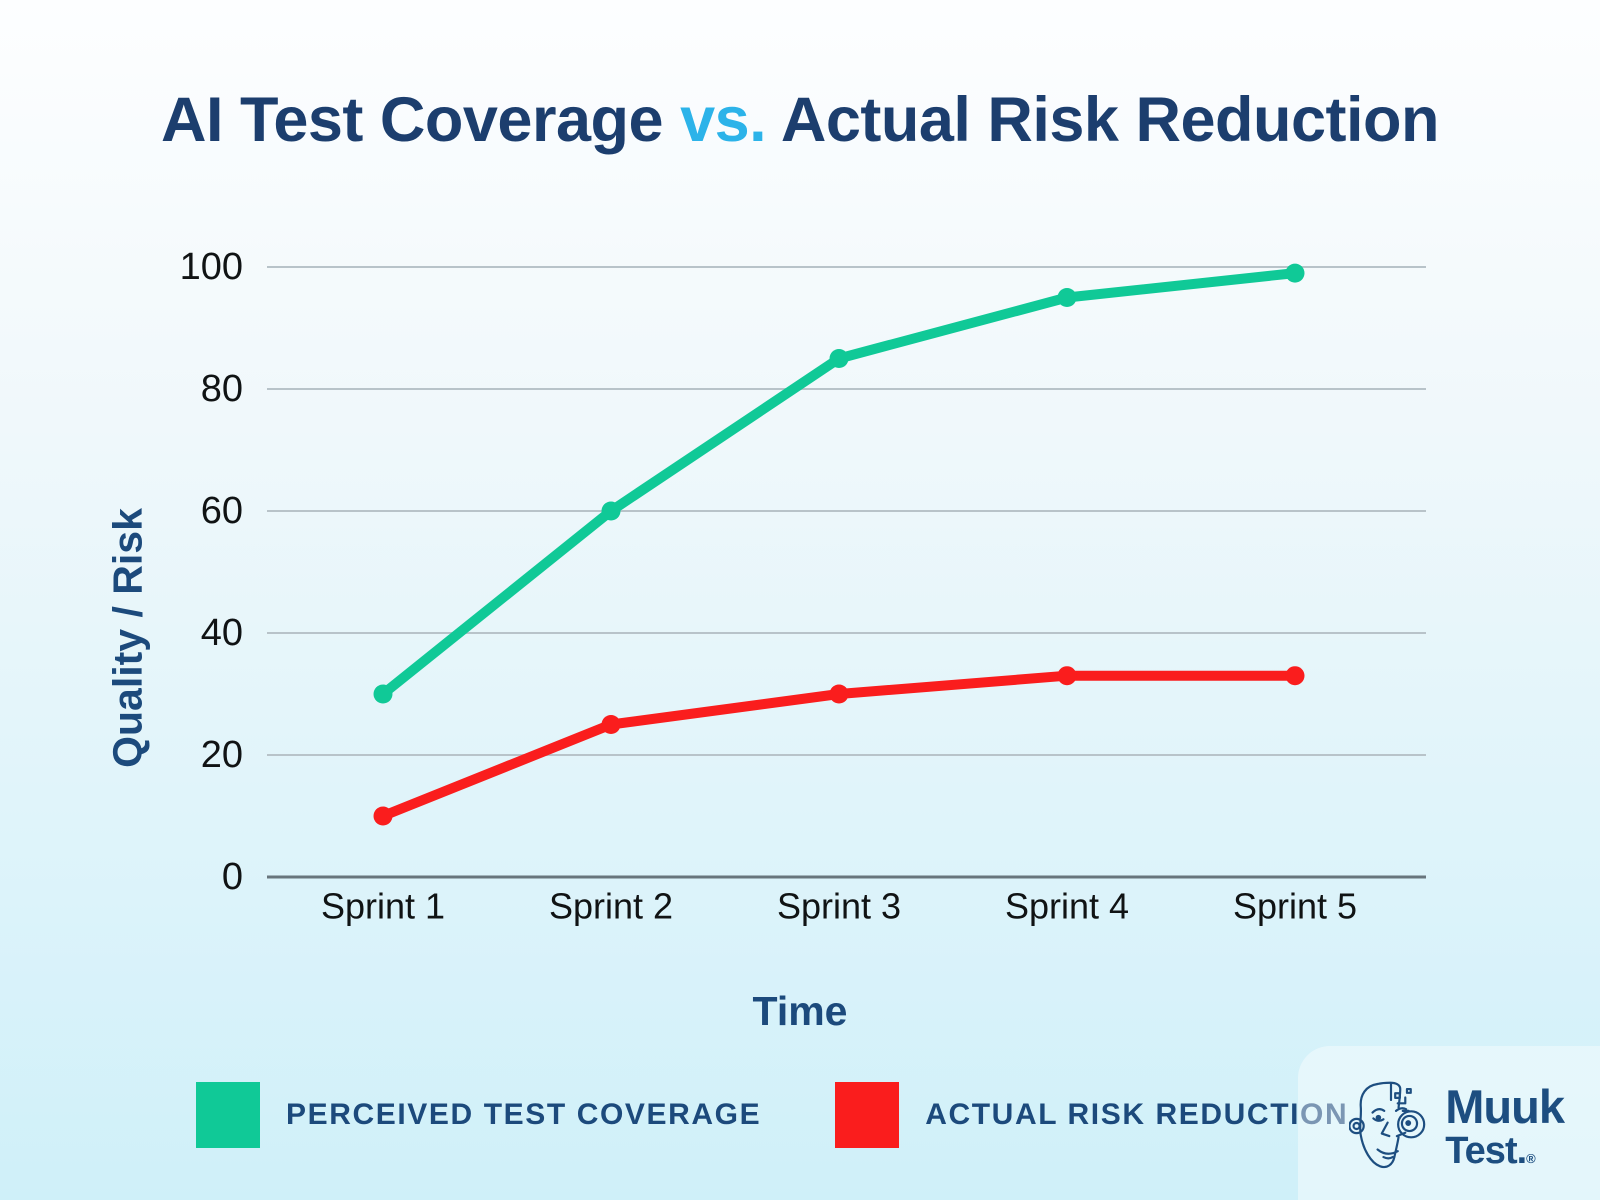 The height and width of the screenshot is (1200, 1600). Describe the element at coordinates (222, 755) in the screenshot. I see `y-tick-label: 20` at that location.